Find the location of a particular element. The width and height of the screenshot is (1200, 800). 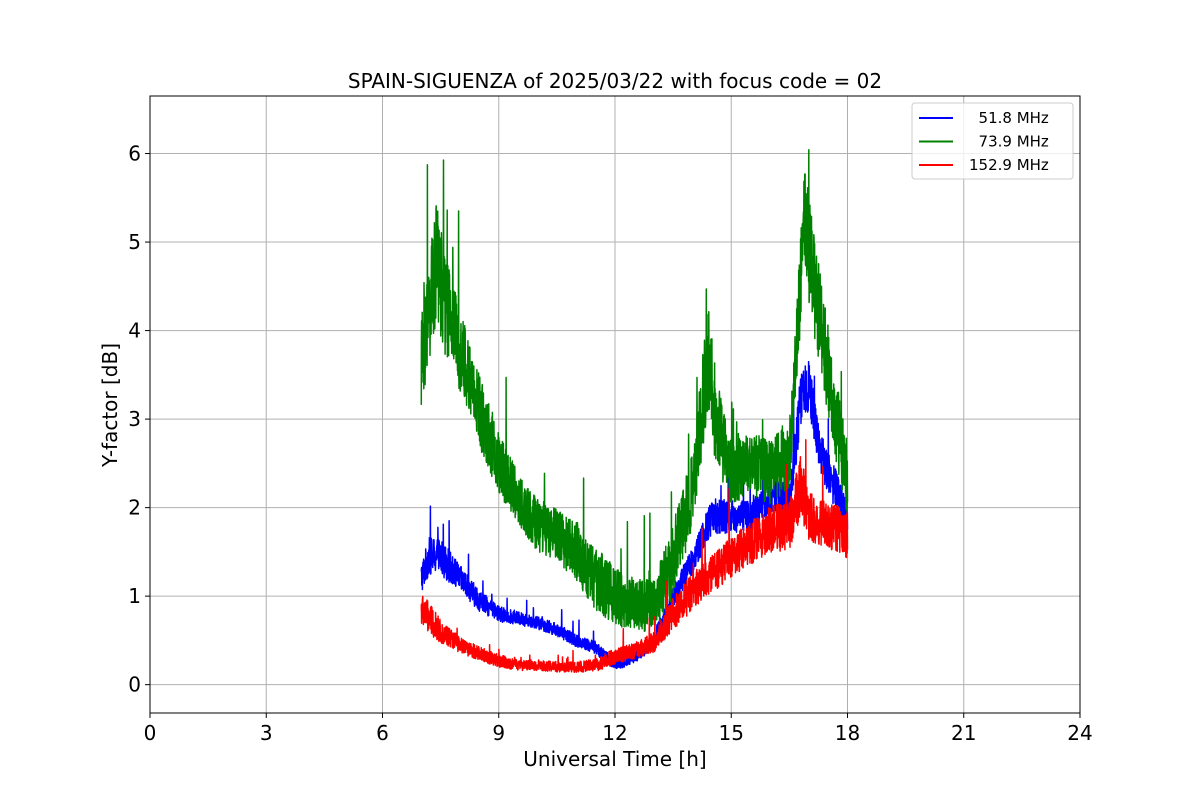

x-tick-label: 18 is located at coordinates (847, 733).